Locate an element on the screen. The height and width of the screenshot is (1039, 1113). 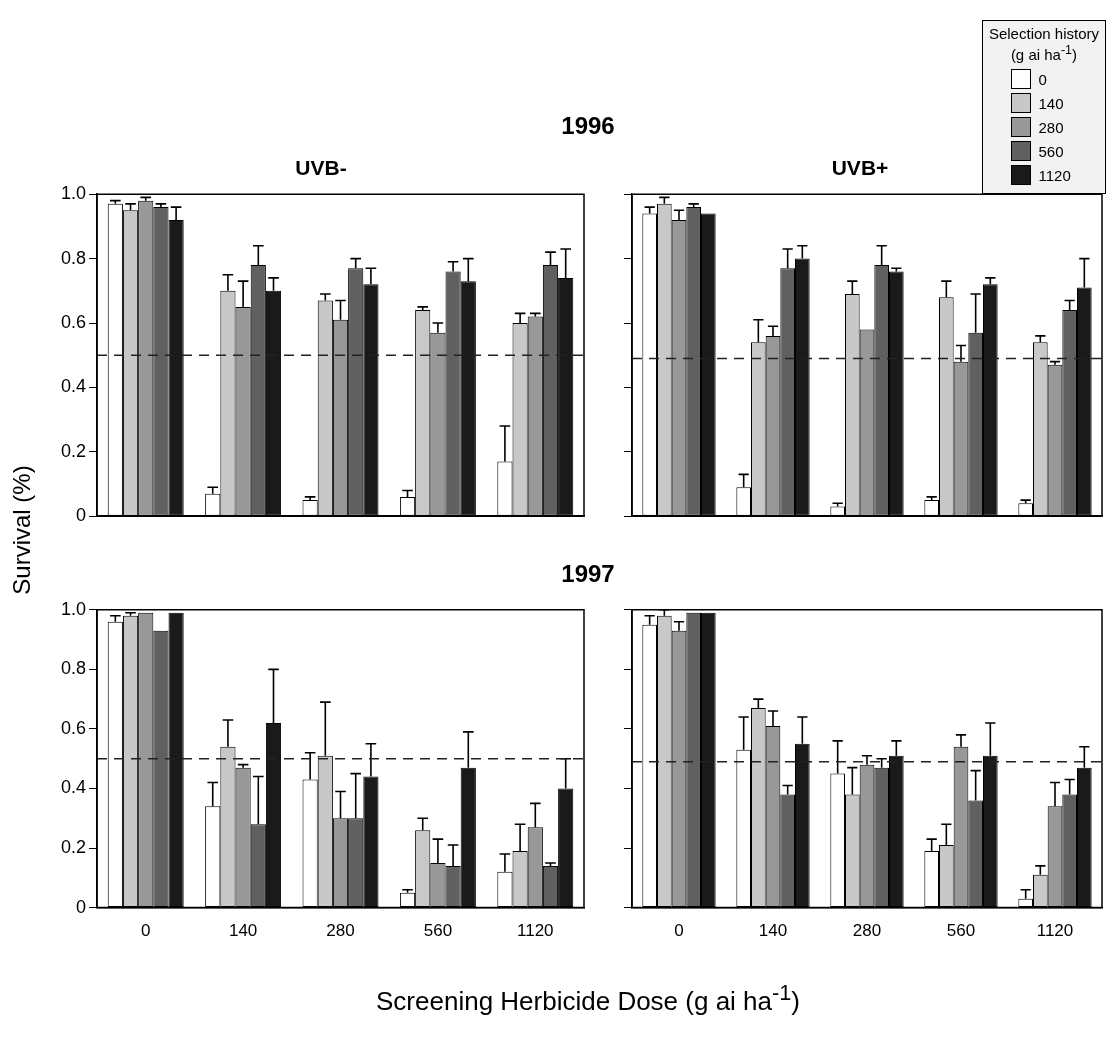
chart-title: UVB- is located at coordinates (321, 168).